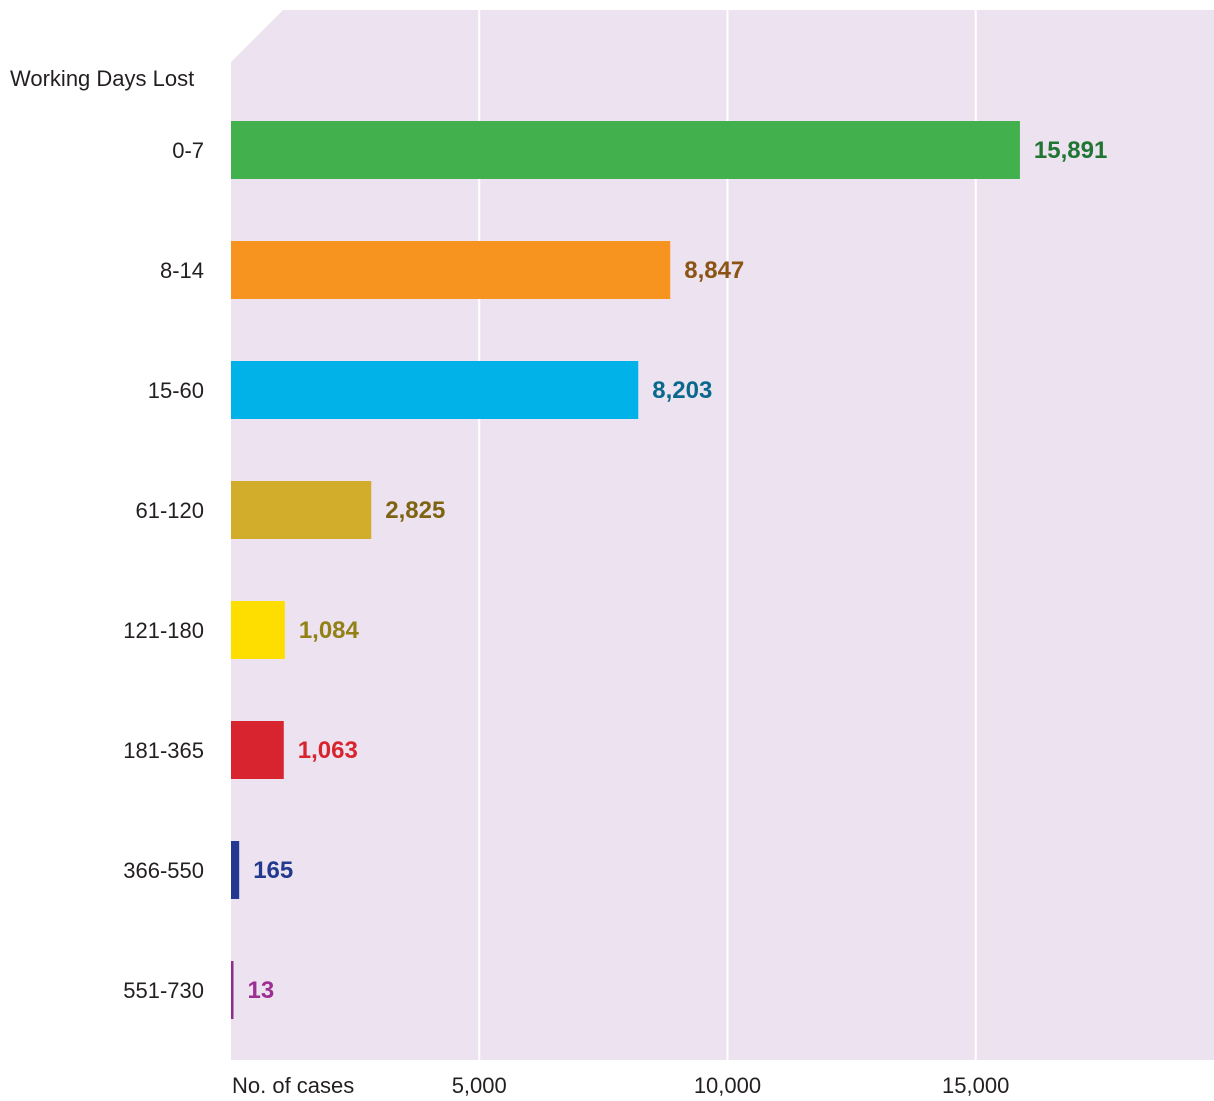  Describe the element at coordinates (163, 750) in the screenshot. I see `category-label-181-365: 181-365` at that location.